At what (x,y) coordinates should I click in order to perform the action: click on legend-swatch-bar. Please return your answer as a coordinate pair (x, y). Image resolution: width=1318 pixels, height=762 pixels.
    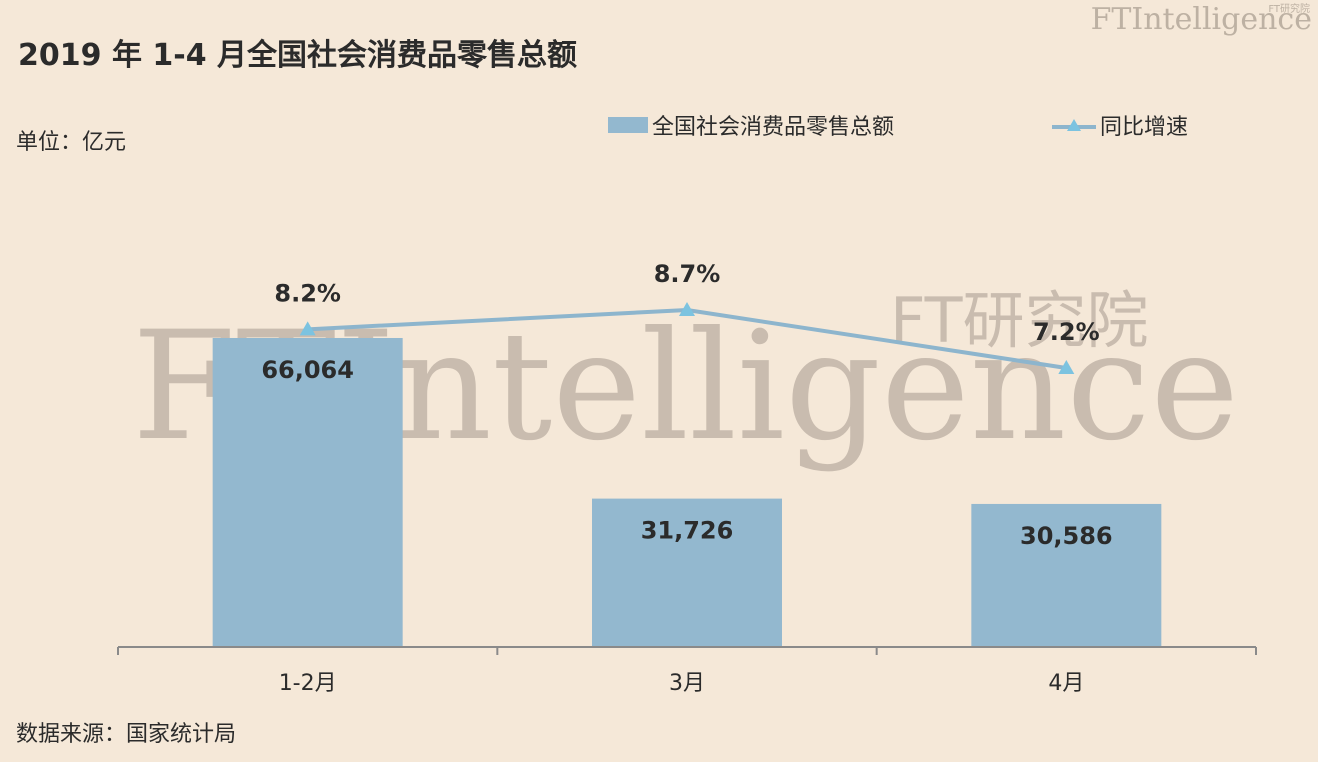
    Looking at the image, I should click on (628, 125).